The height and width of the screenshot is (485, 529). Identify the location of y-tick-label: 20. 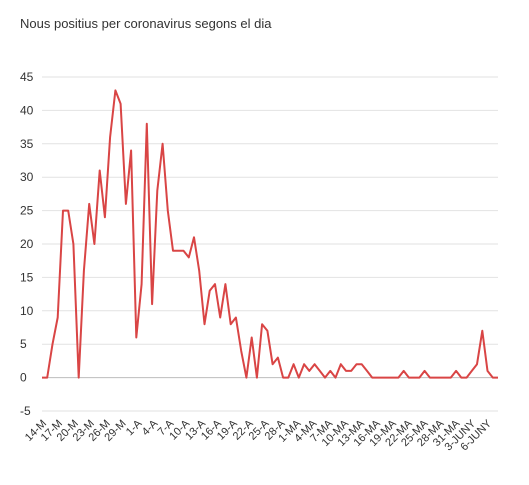
(27, 244).